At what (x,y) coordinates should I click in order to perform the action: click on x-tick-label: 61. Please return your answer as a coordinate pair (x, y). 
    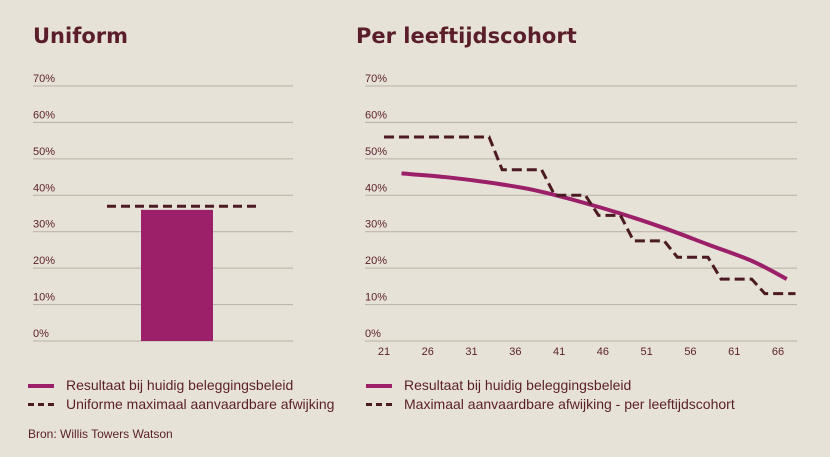
    Looking at the image, I should click on (734, 352).